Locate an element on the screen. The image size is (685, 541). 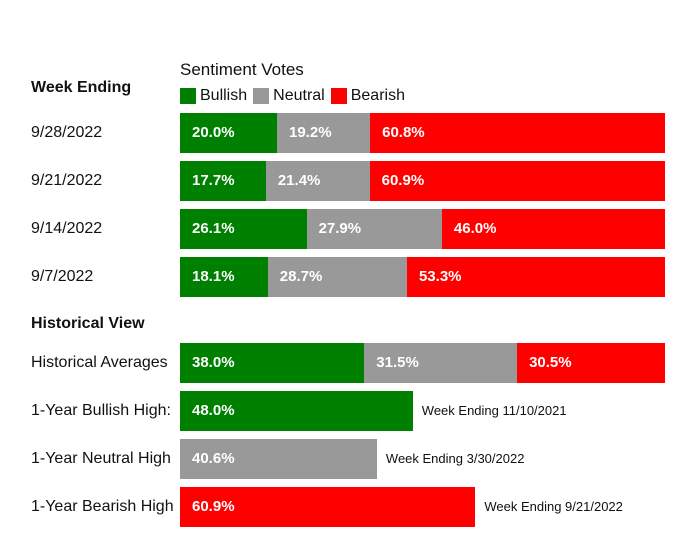
bar-1-year-neutral-high is located at coordinates (278, 459).